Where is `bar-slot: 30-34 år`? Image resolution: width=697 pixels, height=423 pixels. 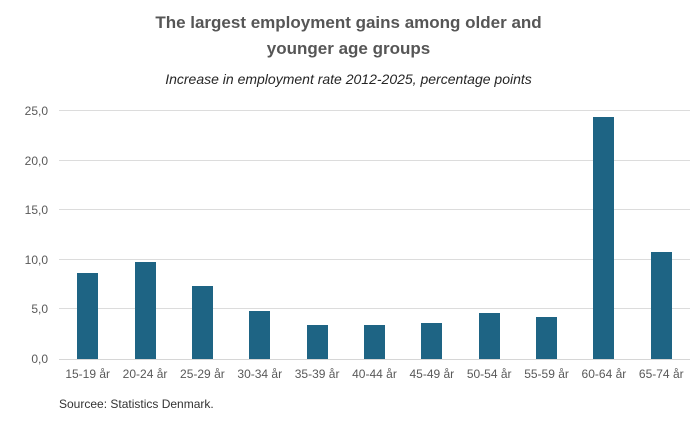 bar-slot: 30-34 år is located at coordinates (259, 246).